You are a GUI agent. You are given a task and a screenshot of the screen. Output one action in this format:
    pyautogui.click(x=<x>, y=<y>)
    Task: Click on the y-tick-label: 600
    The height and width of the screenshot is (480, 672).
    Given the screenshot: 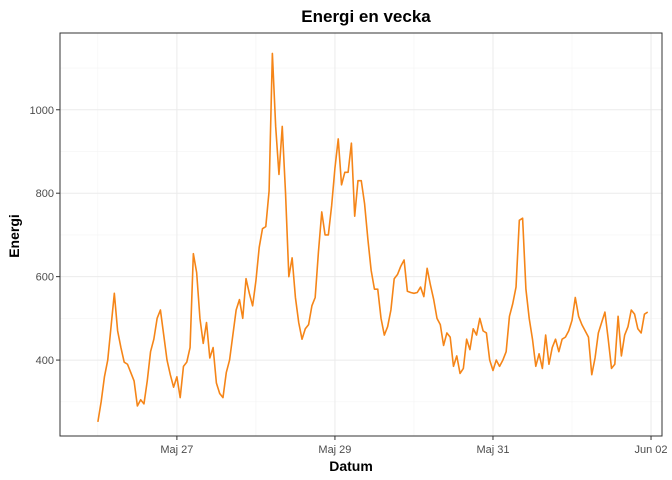 What is the action you would take?
    pyautogui.click(x=45, y=278)
    